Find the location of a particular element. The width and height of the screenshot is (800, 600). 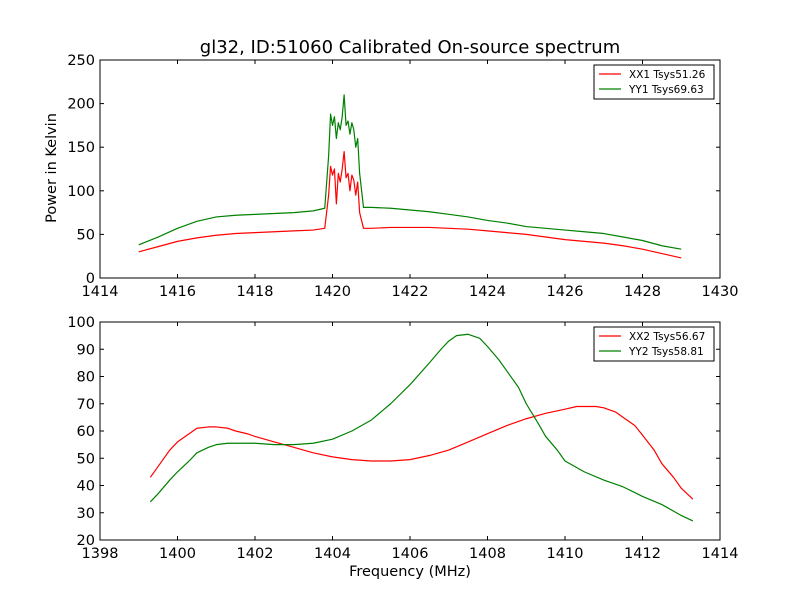

bottom-legend-box is located at coordinates (654, 344).